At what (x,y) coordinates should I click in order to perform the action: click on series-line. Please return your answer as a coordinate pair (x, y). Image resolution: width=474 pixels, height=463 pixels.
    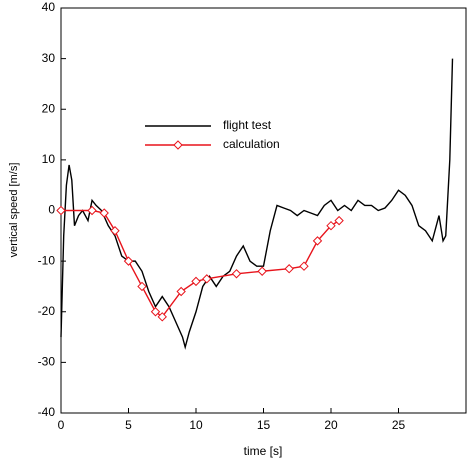
    Looking at the image, I should click on (200, 263).